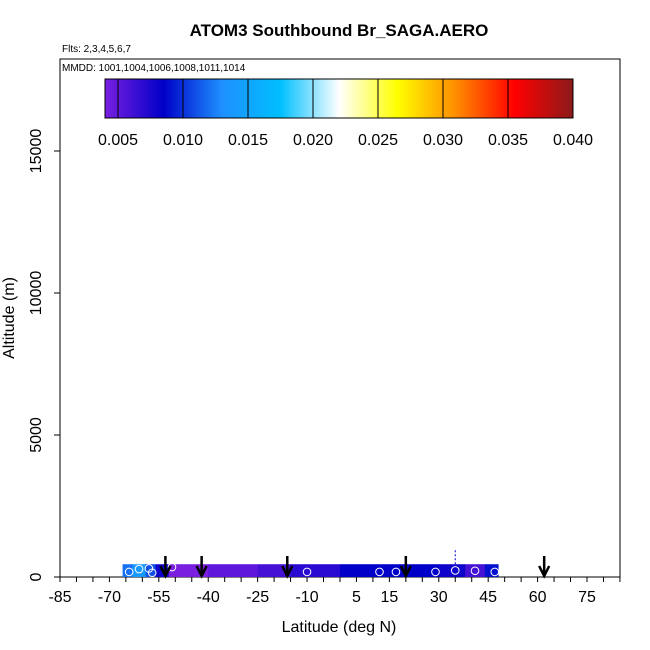 This screenshot has height=650, width=650. Describe the element at coordinates (339, 627) in the screenshot. I see `x-axis-label: Latitude (deg N)` at that location.